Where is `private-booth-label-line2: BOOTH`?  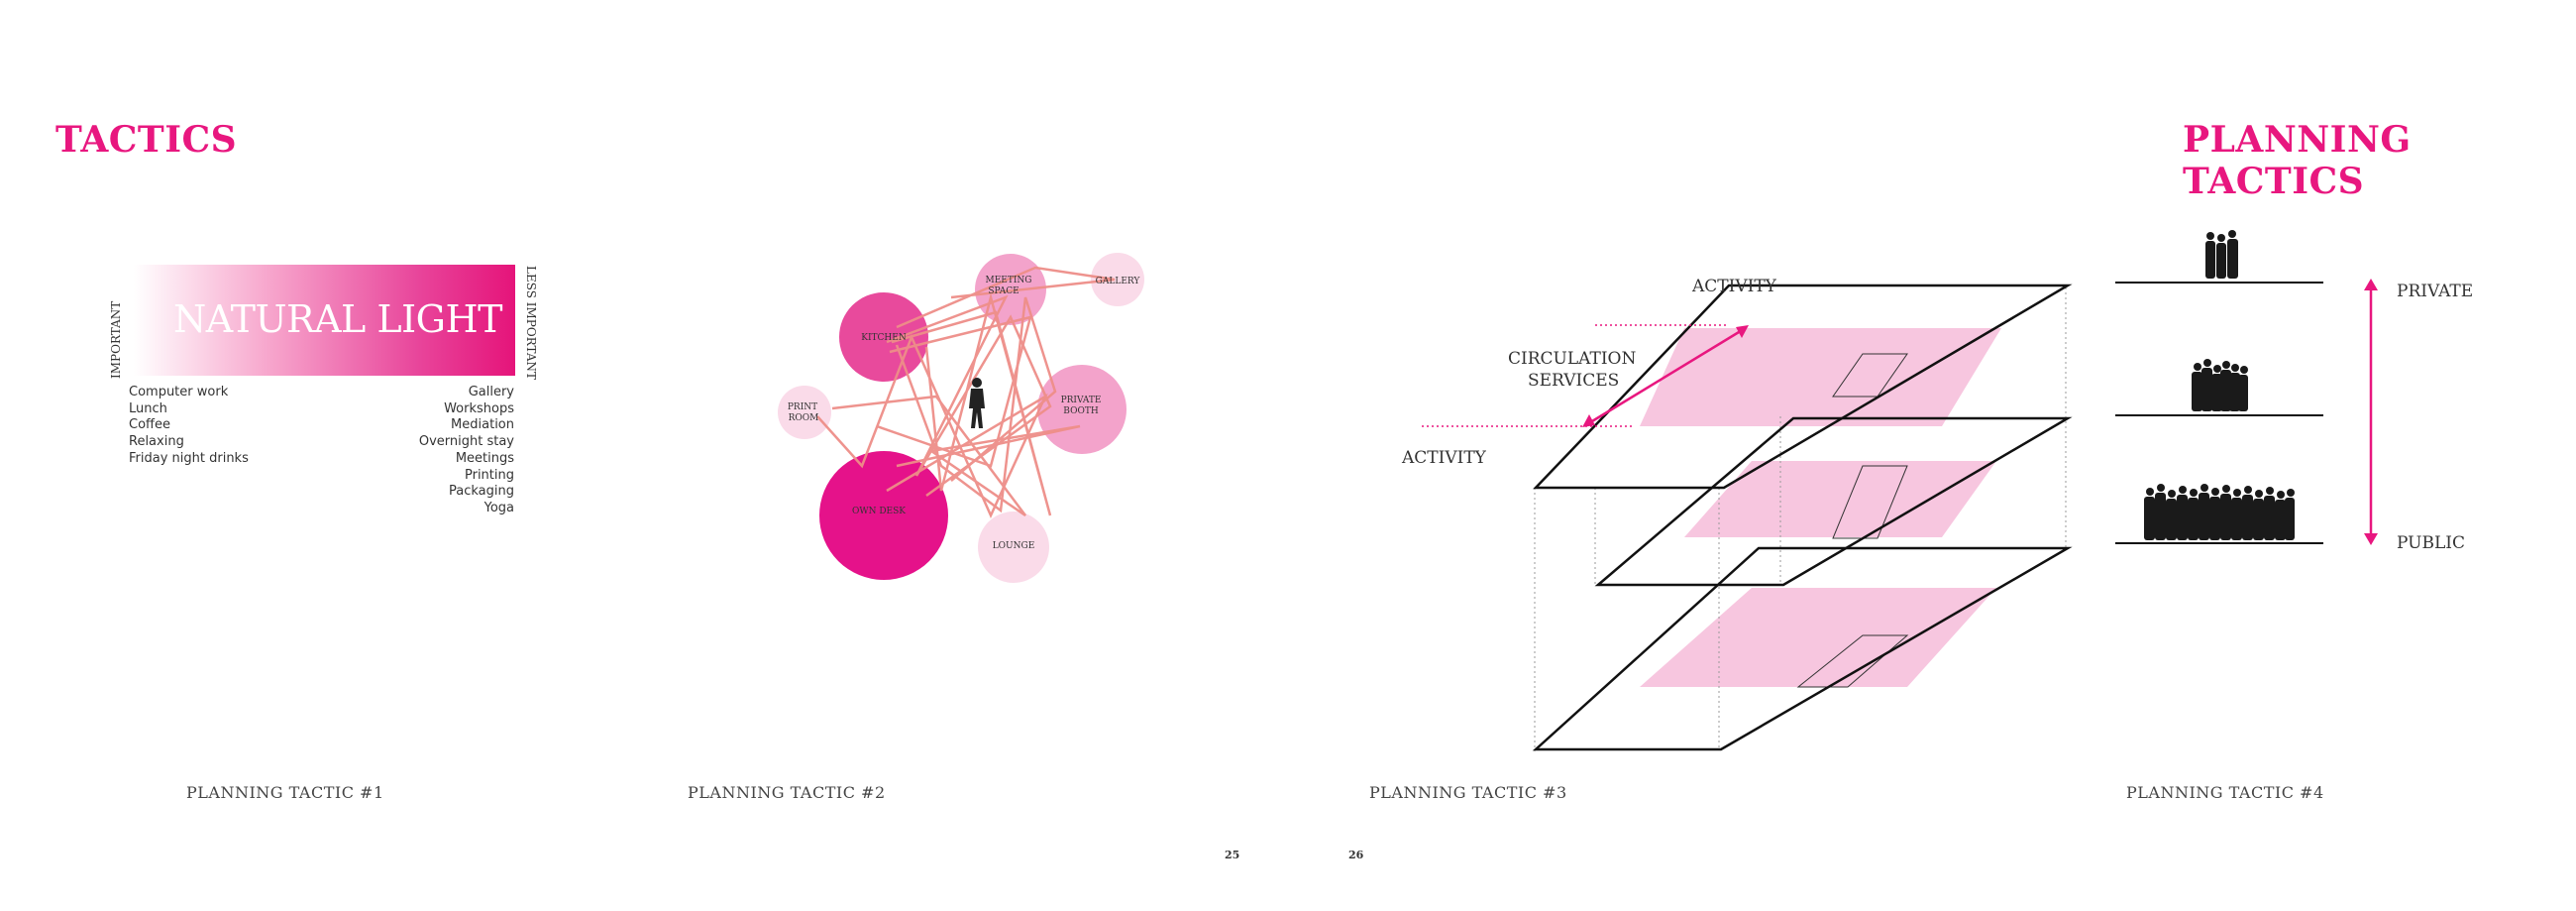
private-booth-label-line2: BOOTH is located at coordinates (1081, 411).